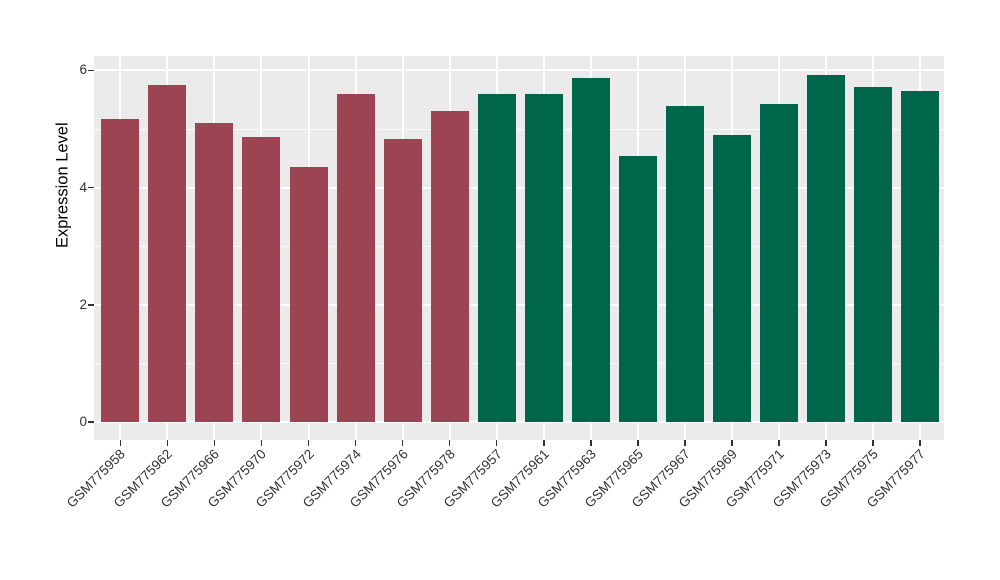 The image size is (1000, 580). Describe the element at coordinates (214, 272) in the screenshot. I see `bar-GSM775966` at that location.